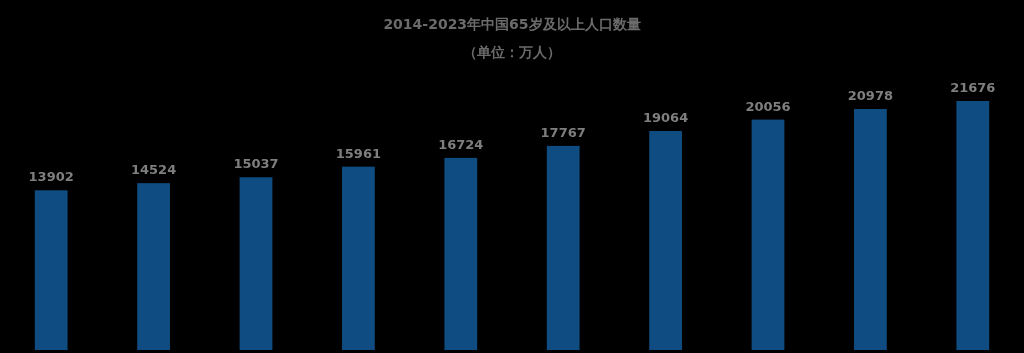 The width and height of the screenshot is (1024, 353). Describe the element at coordinates (768, 106) in the screenshot. I see `data-label: 20056` at that location.